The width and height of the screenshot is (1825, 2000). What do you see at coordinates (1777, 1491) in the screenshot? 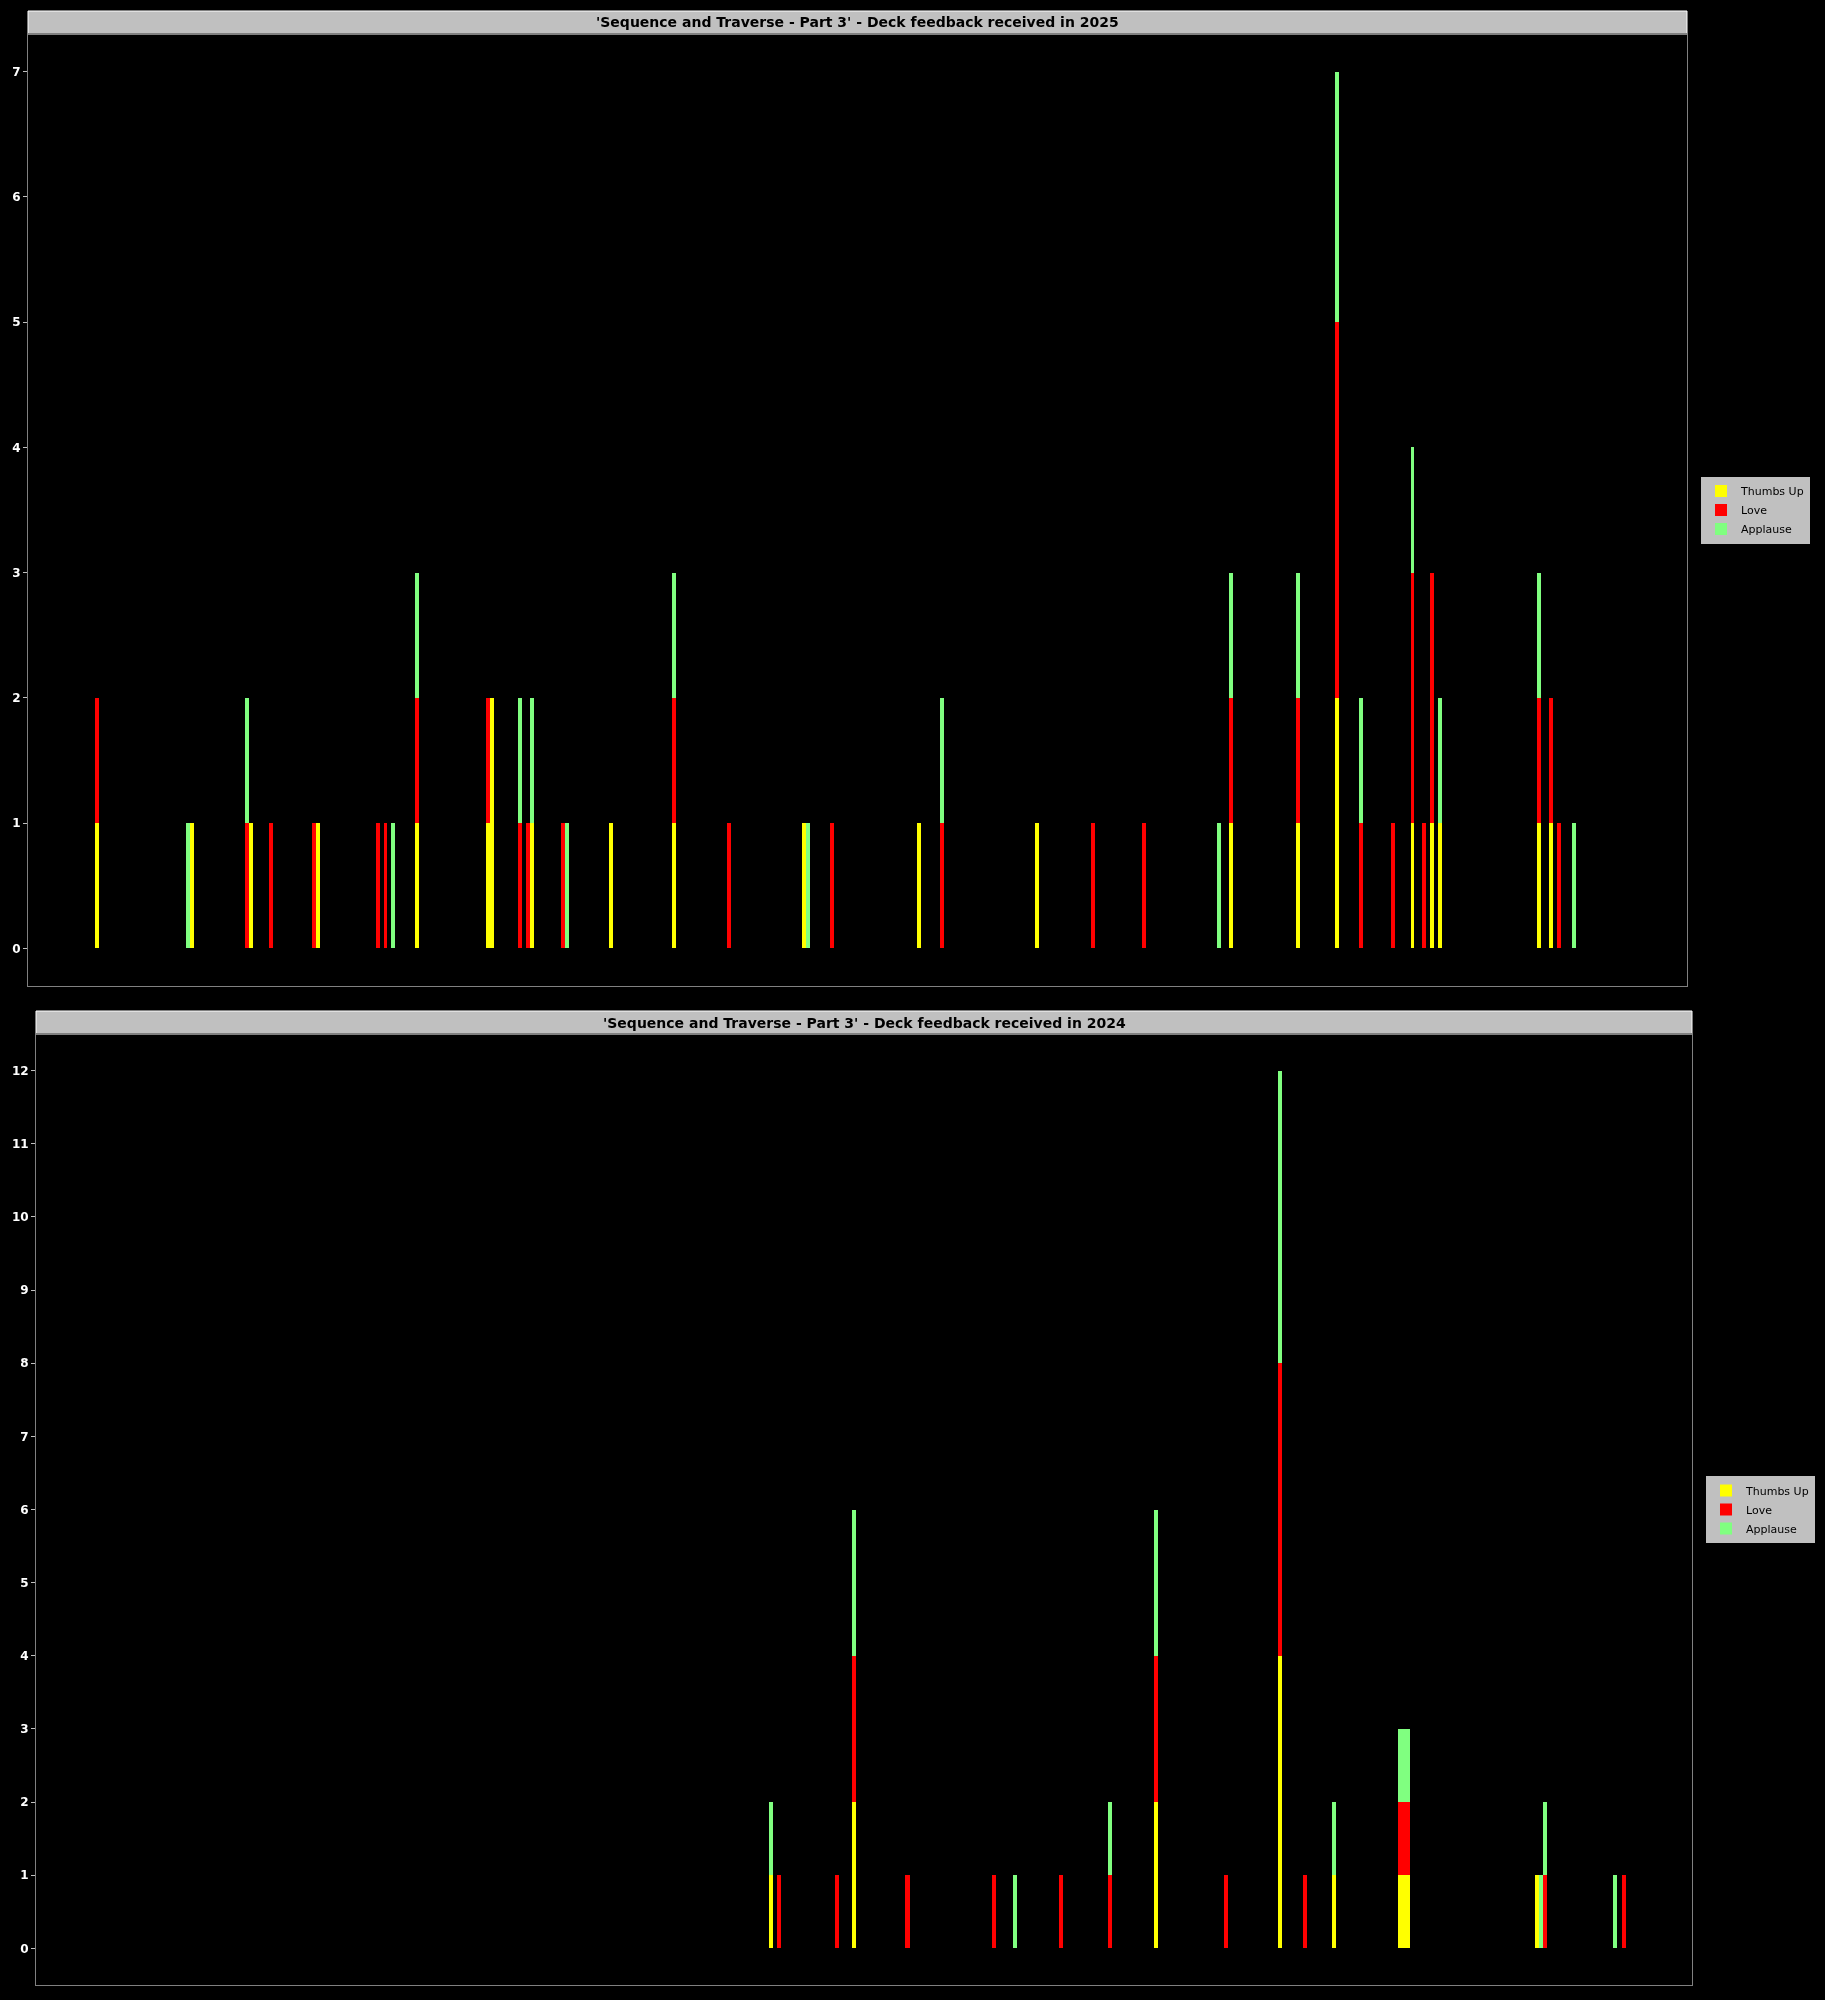
I see `legend-label: Thumbs Up` at bounding box center [1777, 1491].